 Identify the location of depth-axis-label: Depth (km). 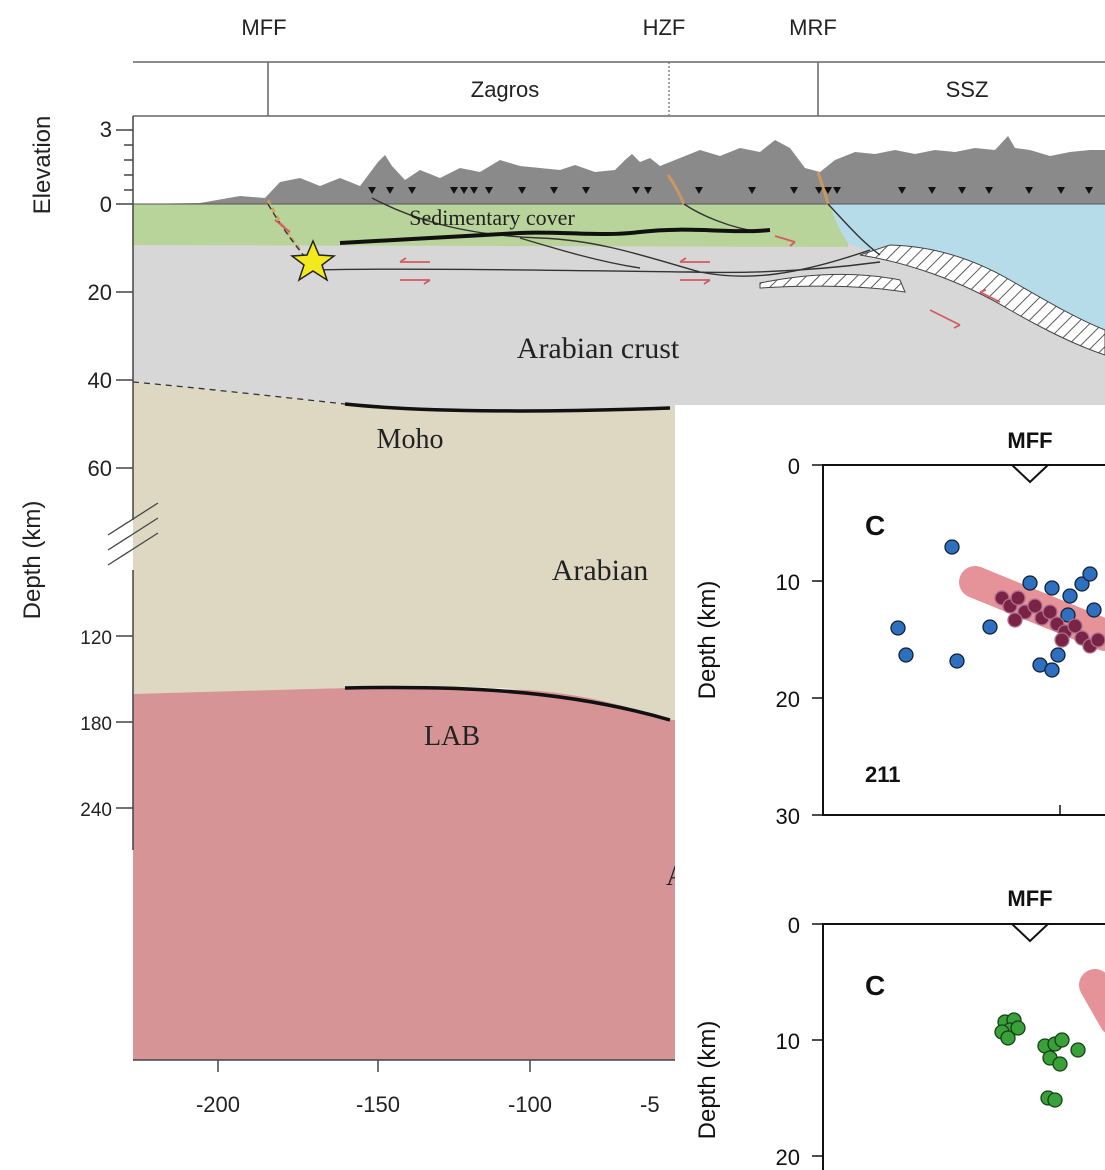
(32, 560).